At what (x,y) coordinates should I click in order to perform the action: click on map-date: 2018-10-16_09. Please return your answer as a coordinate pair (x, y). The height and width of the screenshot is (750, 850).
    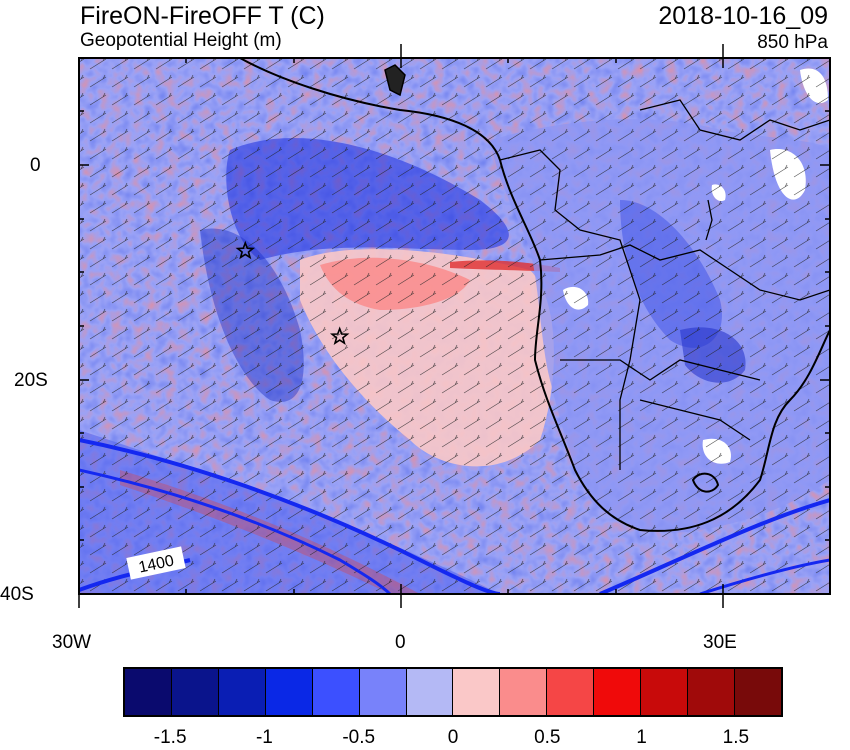
    Looking at the image, I should click on (743, 16).